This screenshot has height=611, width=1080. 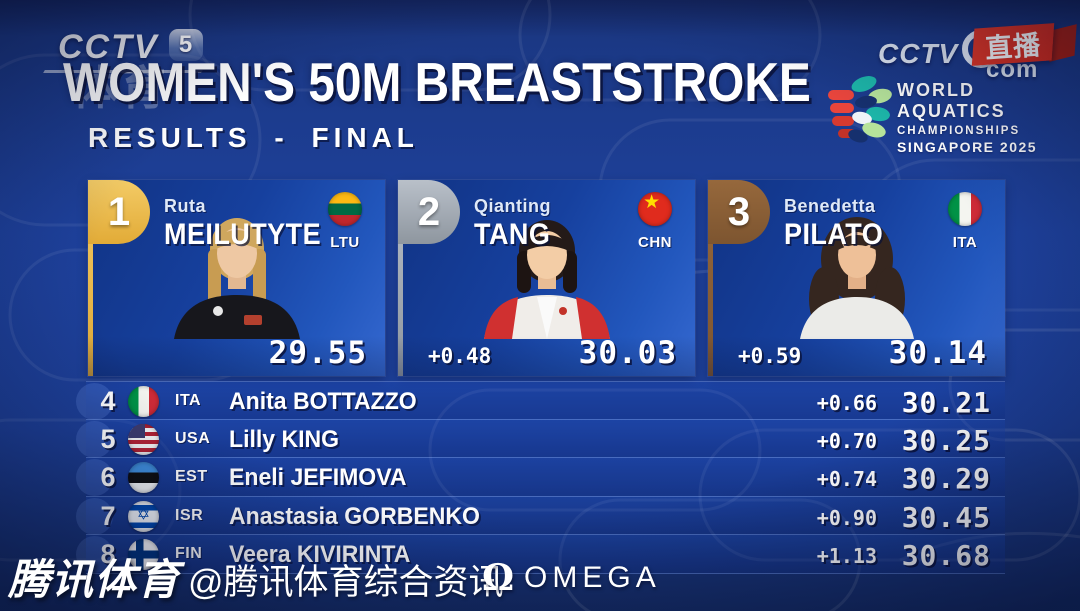 What do you see at coordinates (946, 402) in the screenshot?
I see `row-final-time: 30.21` at bounding box center [946, 402].